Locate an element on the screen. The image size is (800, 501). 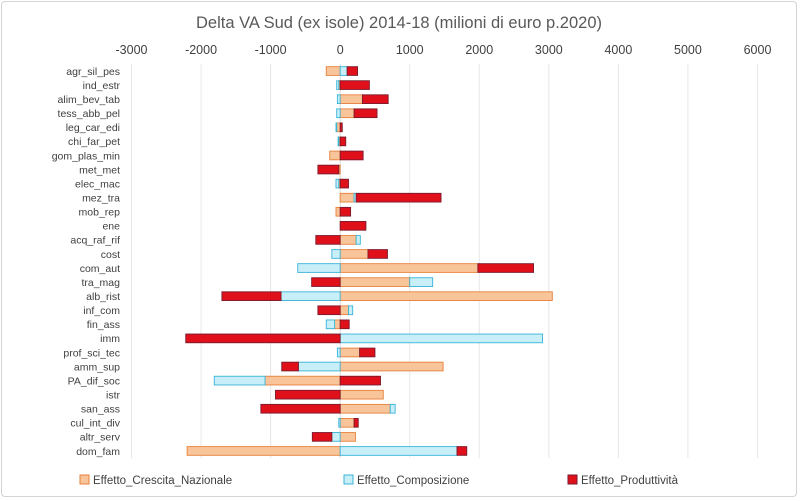
x-tick-label: -1000 is located at coordinates (271, 50).